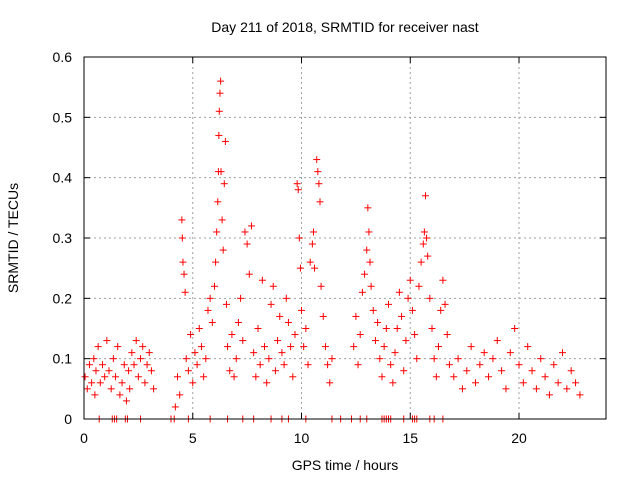 The height and width of the screenshot is (480, 640). Describe the element at coordinates (345, 465) in the screenshot. I see `x-axis-label: GPS time / hours` at that location.